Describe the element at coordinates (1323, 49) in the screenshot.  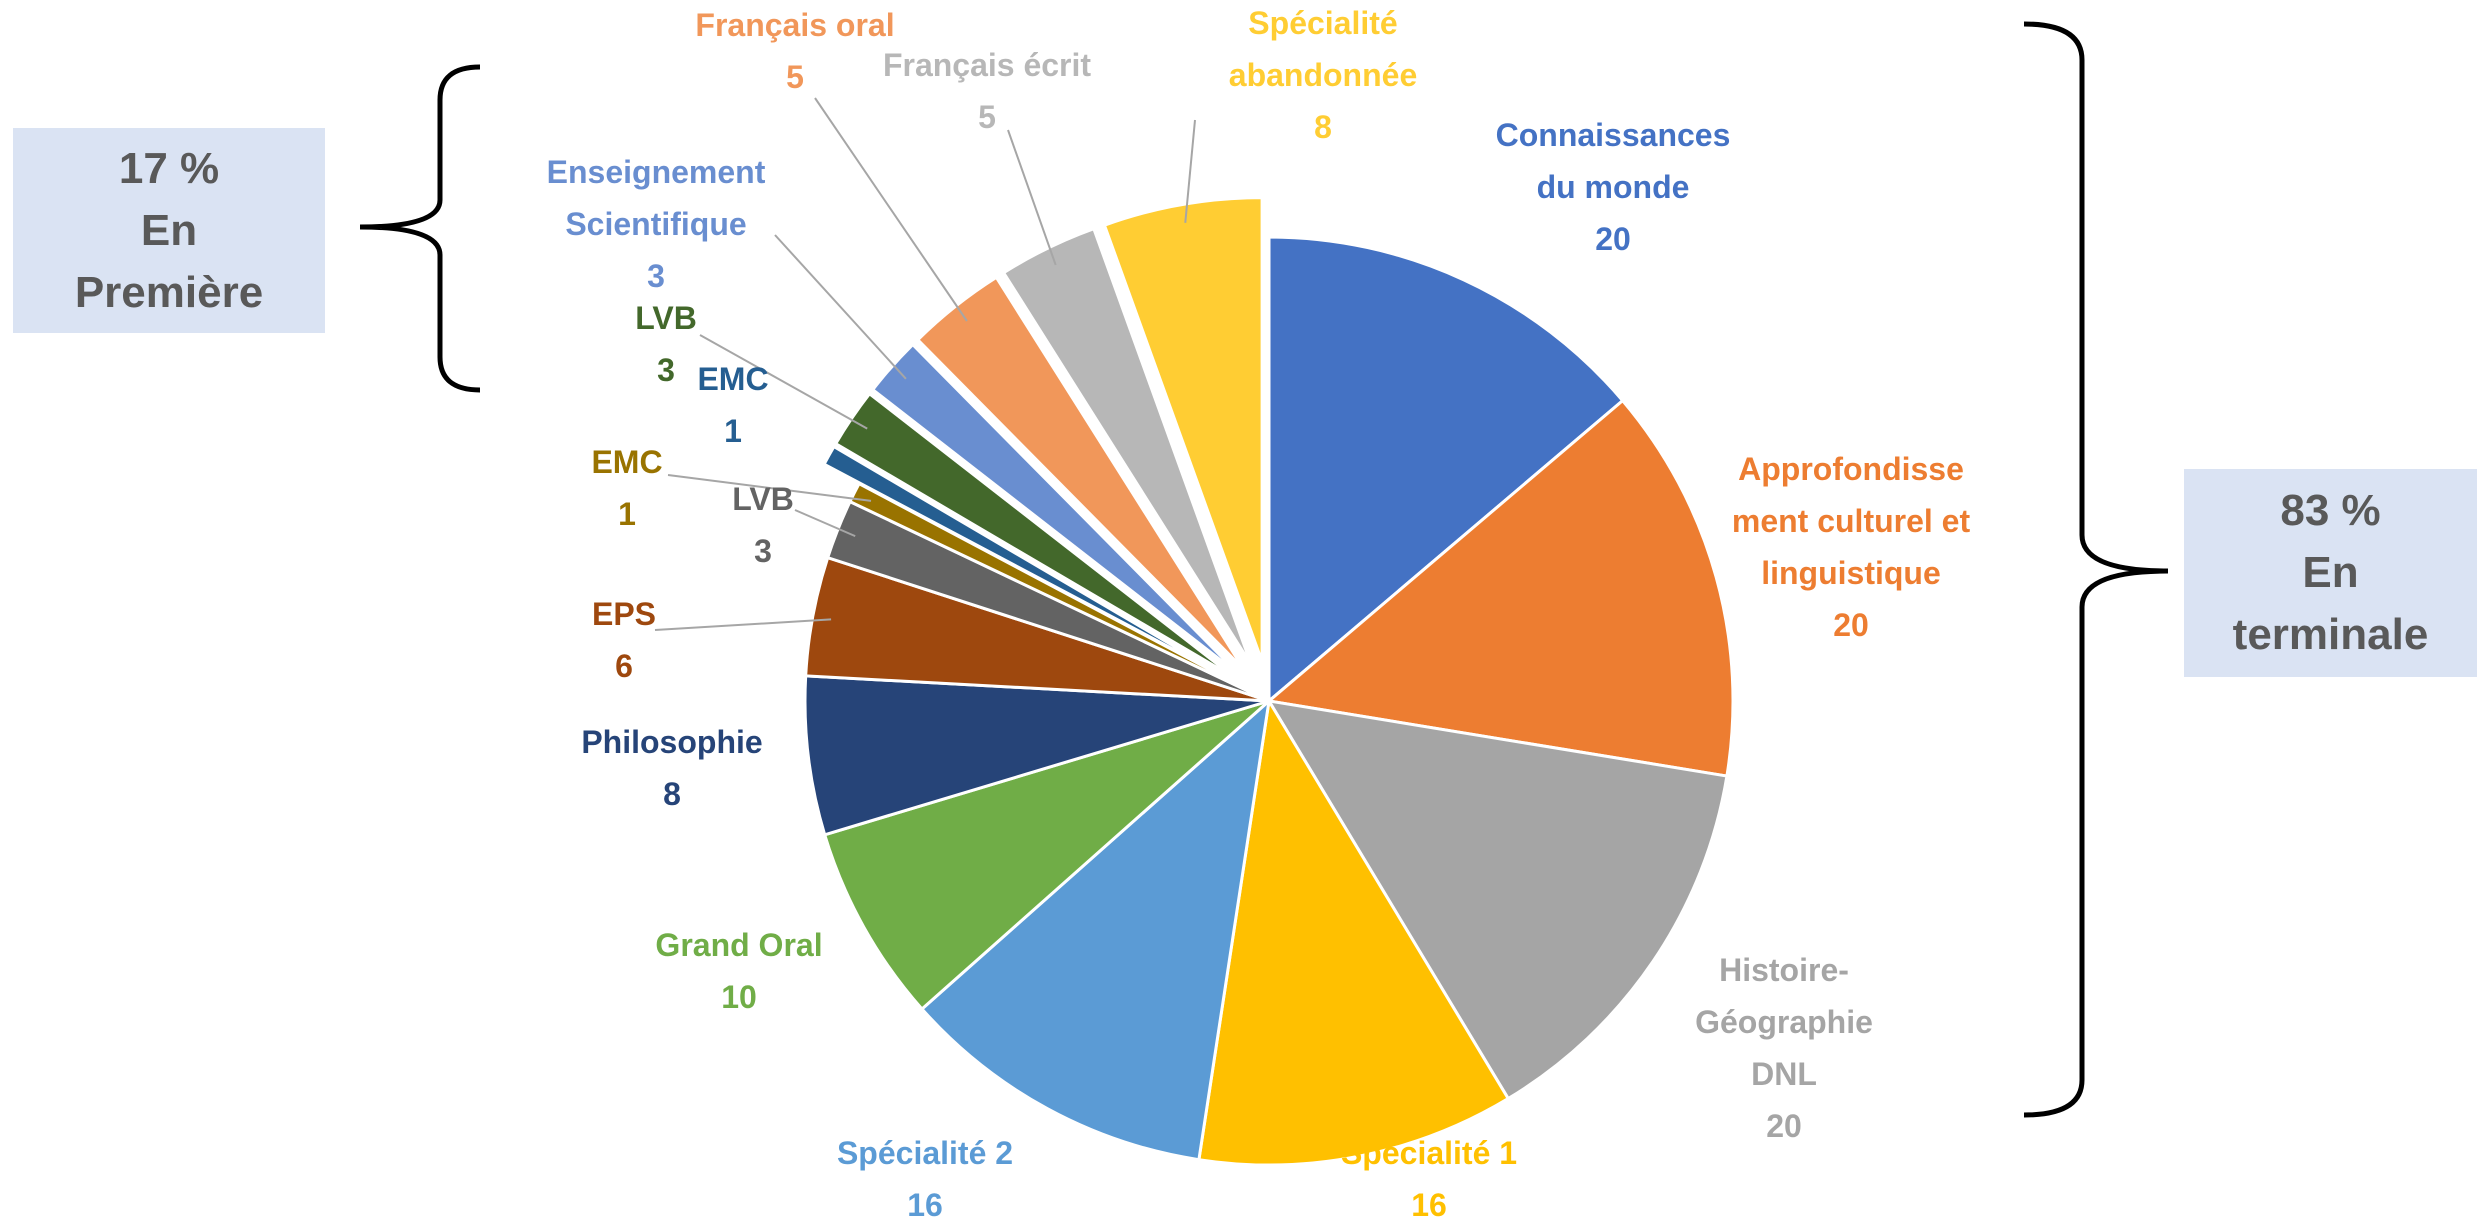
I see `category-label: Spécialité abandonnée` at that location.